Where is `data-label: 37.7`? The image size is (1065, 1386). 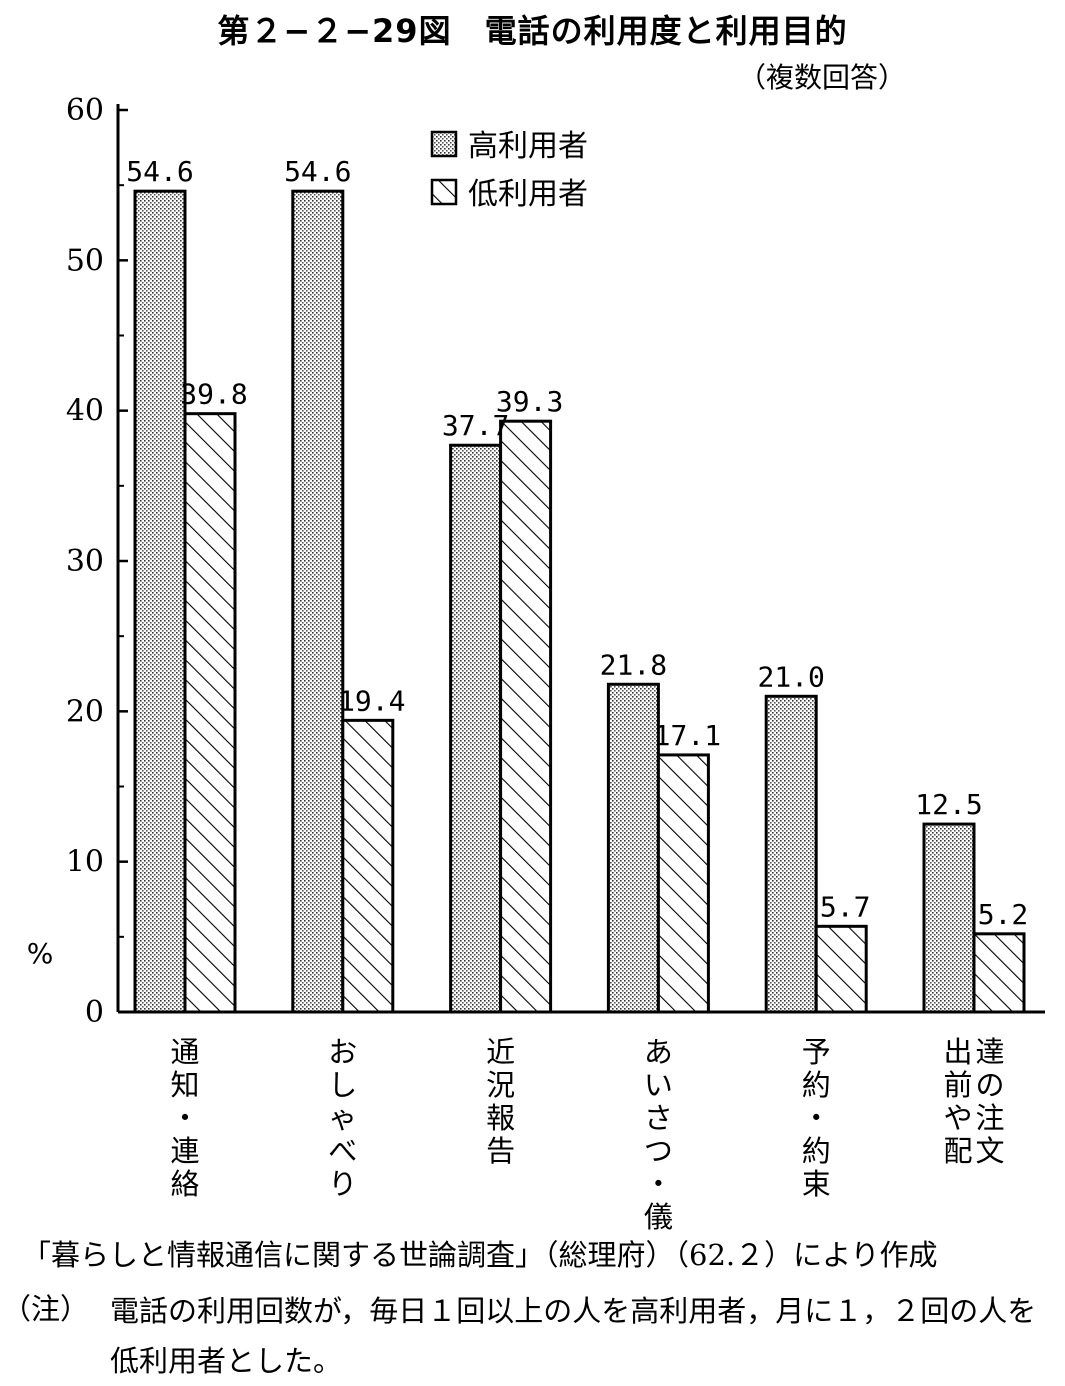
data-label: 37.7 is located at coordinates (475, 425).